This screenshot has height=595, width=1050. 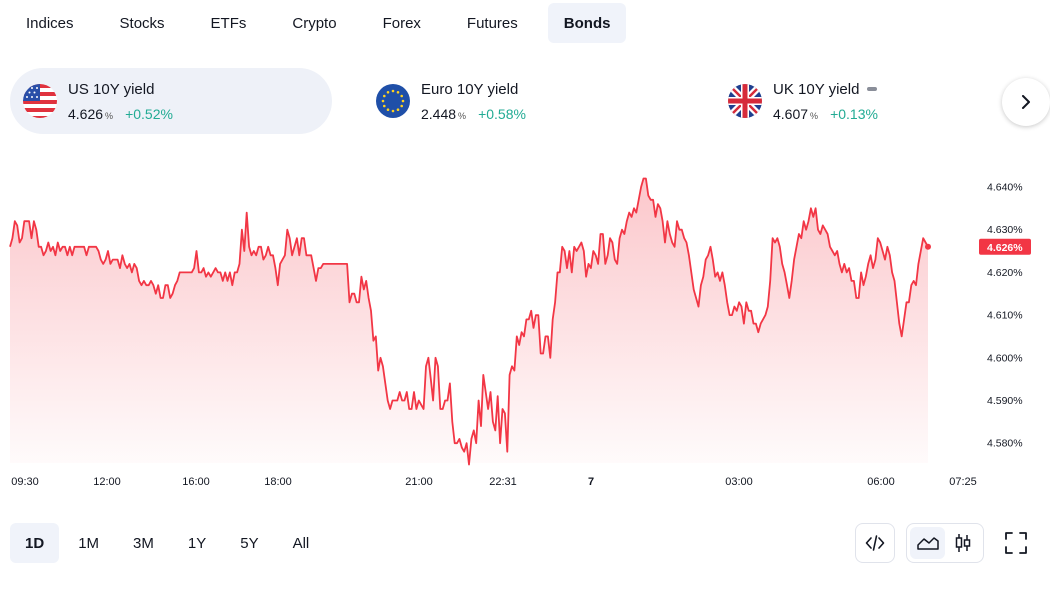 I want to click on candlestick-icon, so click(x=962, y=543).